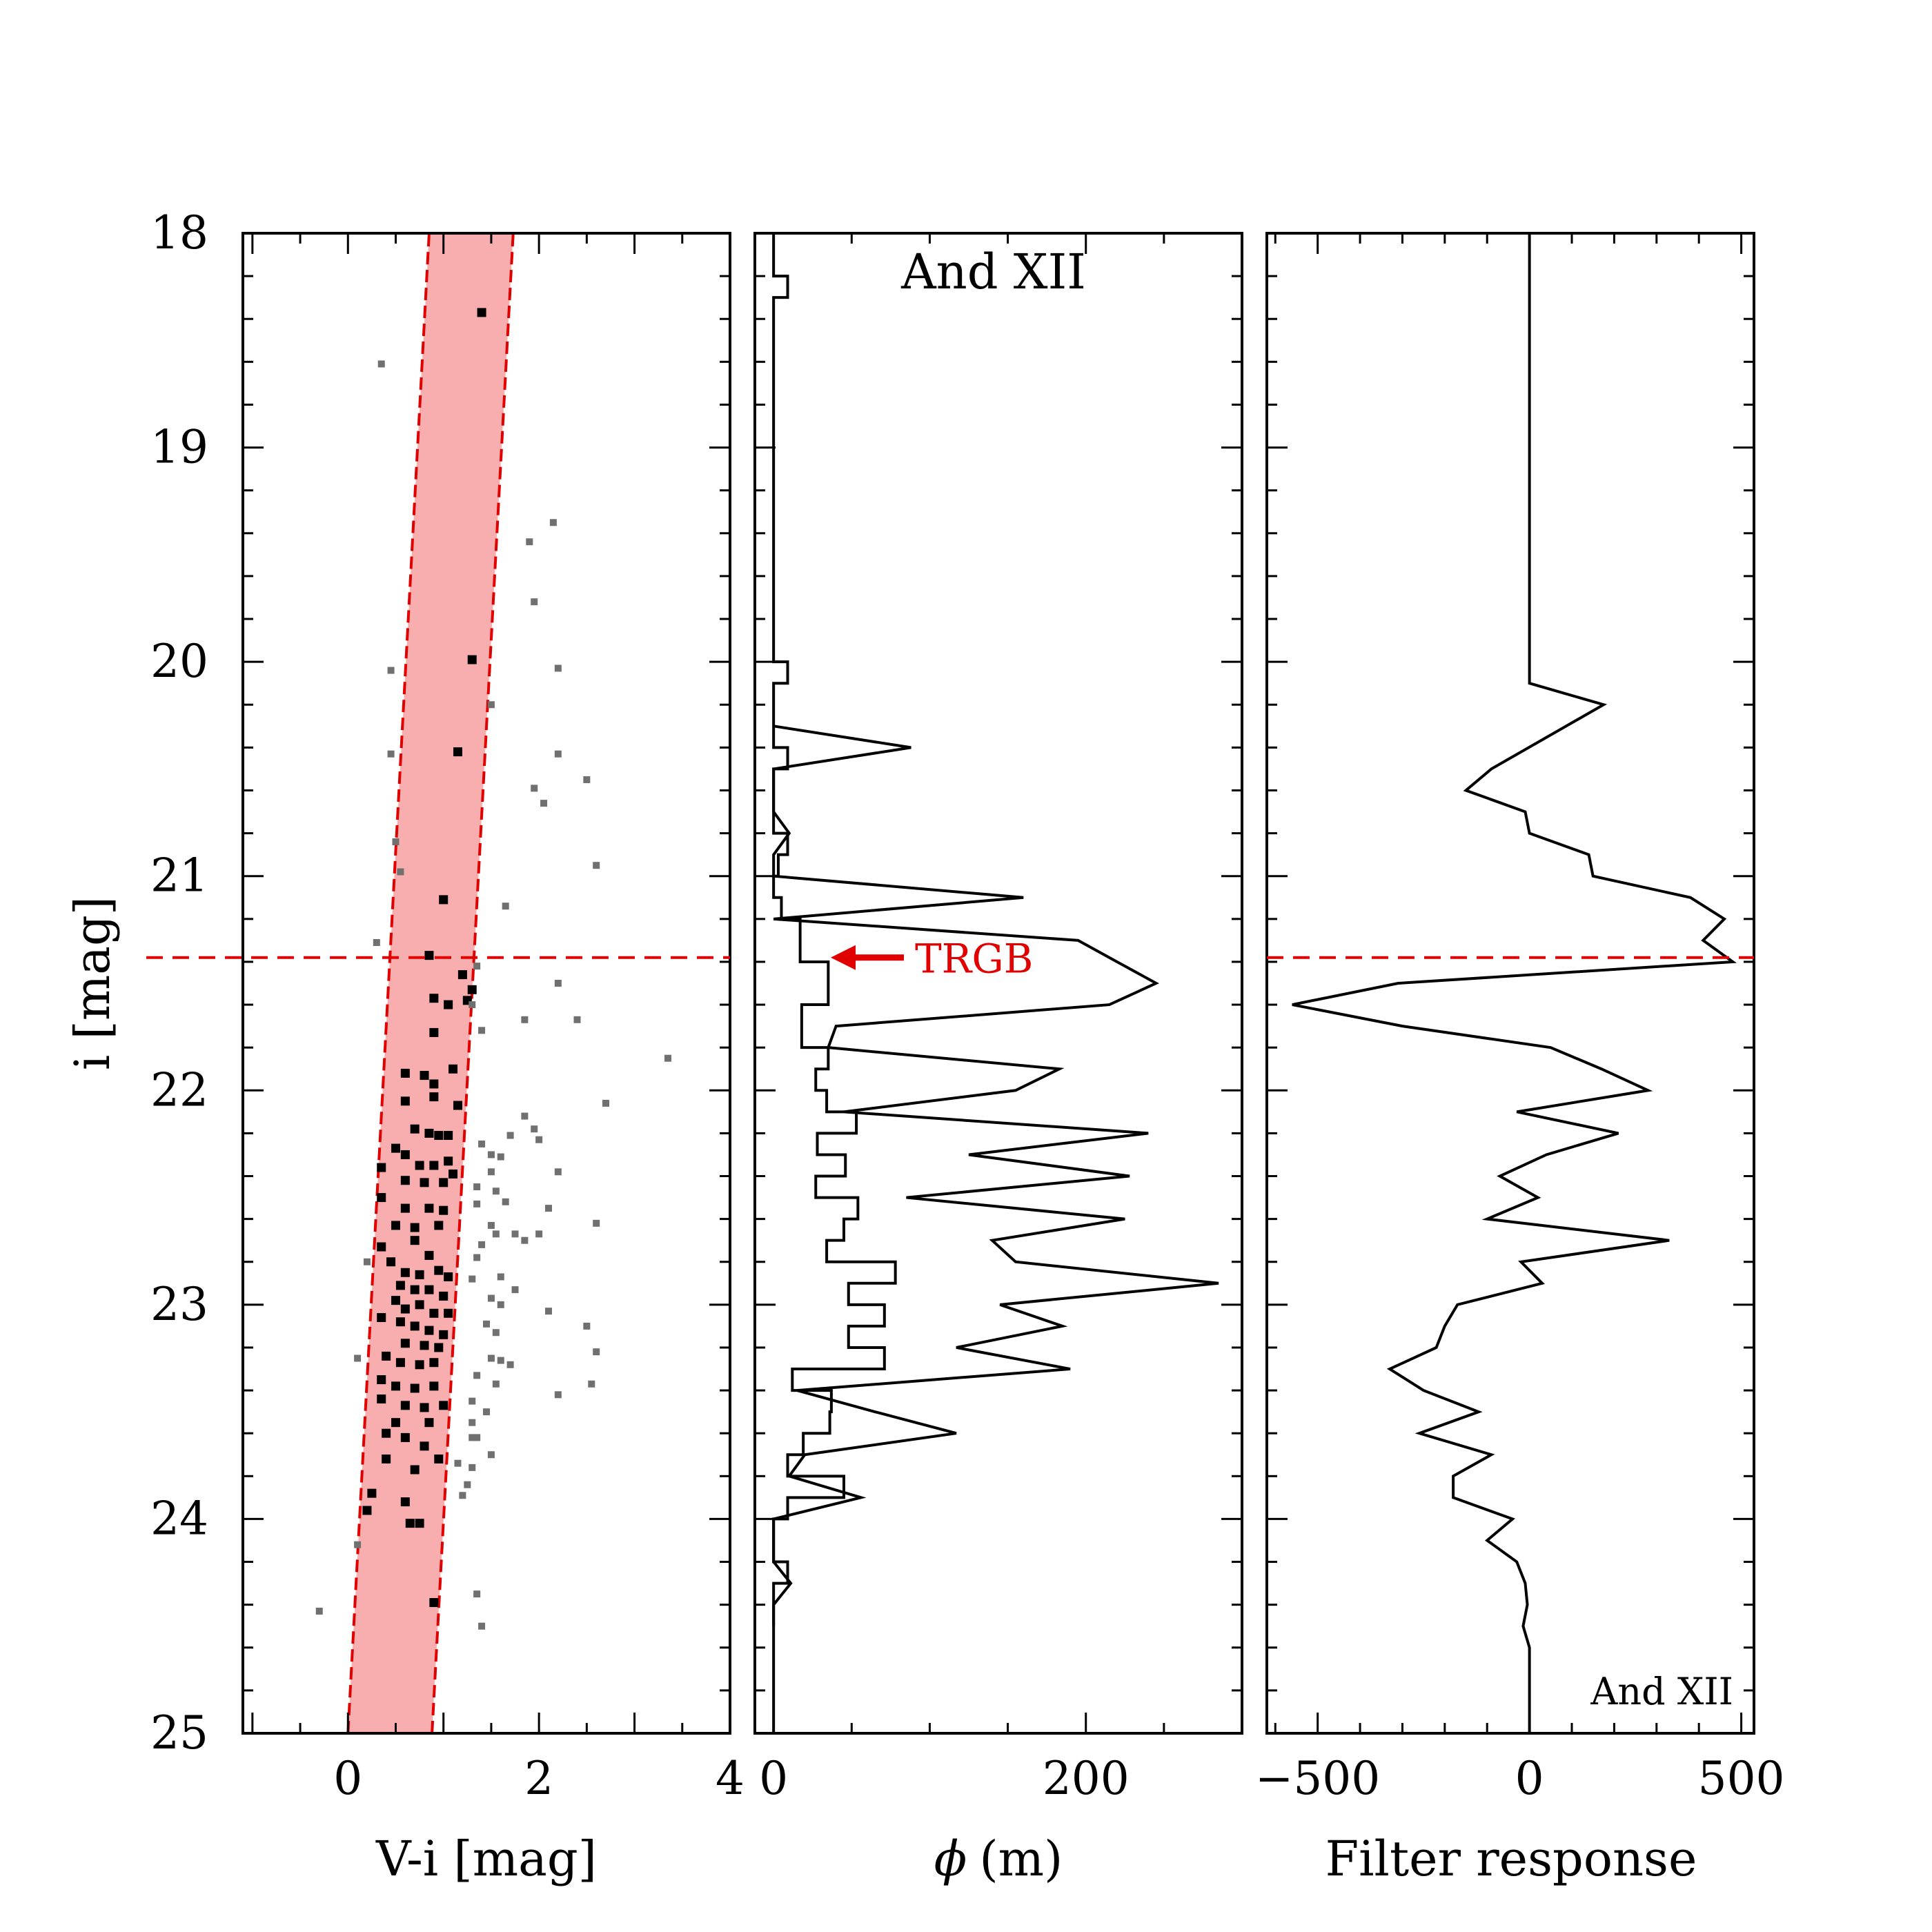 This screenshot has width=1932, height=1932. Describe the element at coordinates (730, 1778) in the screenshot. I see `x-tick-label: 4` at that location.